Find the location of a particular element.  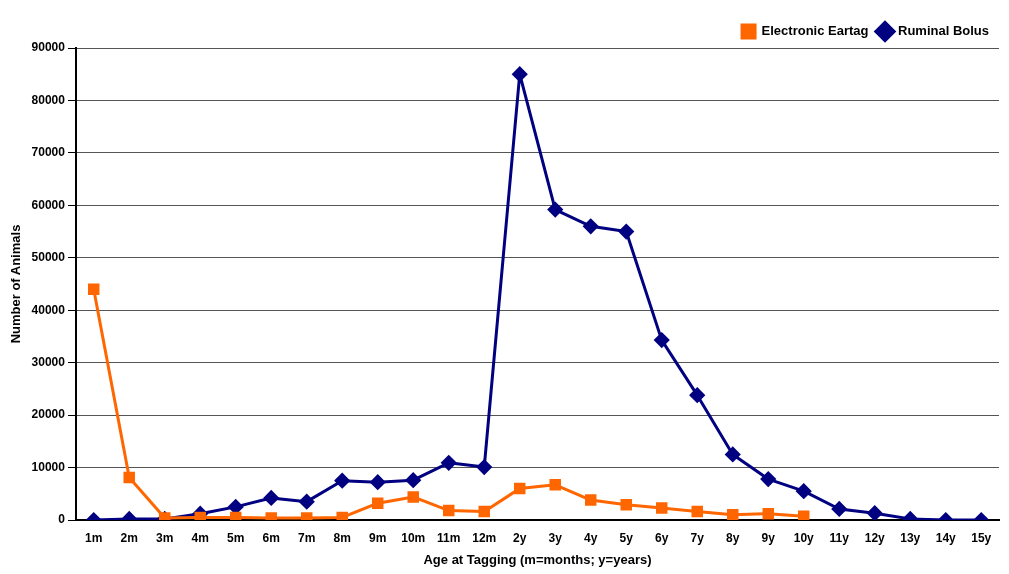

x-tick-label: 12m is located at coordinates (484, 537).